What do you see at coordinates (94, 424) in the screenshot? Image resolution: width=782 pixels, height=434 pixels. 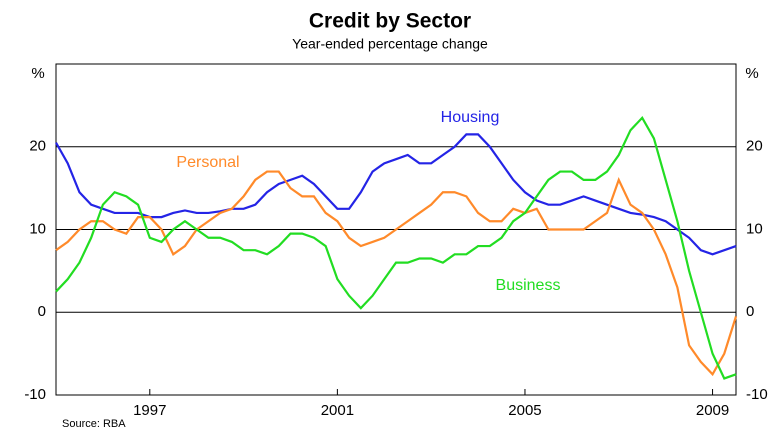 I see `source-note: Source: RBA` at bounding box center [94, 424].